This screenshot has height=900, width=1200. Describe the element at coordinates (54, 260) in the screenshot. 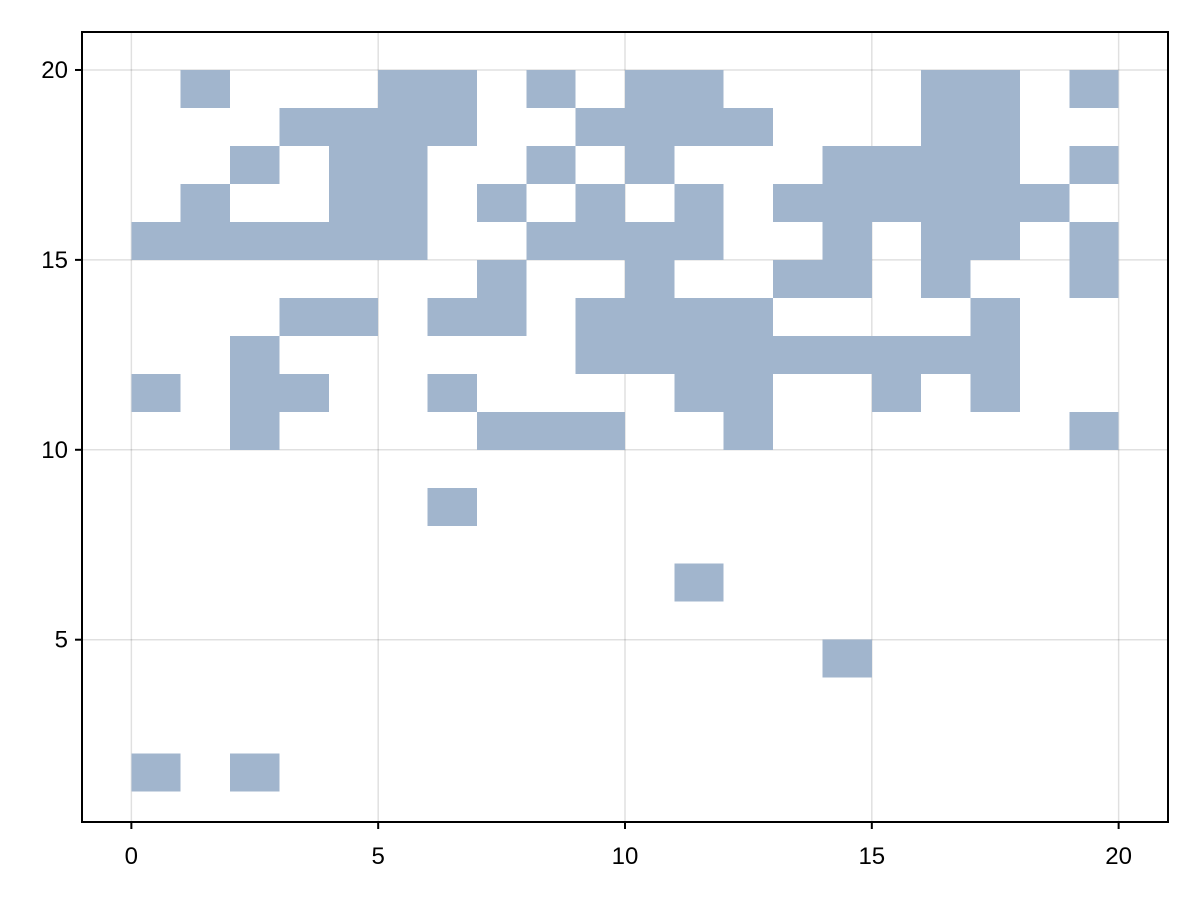

I see `y-tick-label: 15` at that location.